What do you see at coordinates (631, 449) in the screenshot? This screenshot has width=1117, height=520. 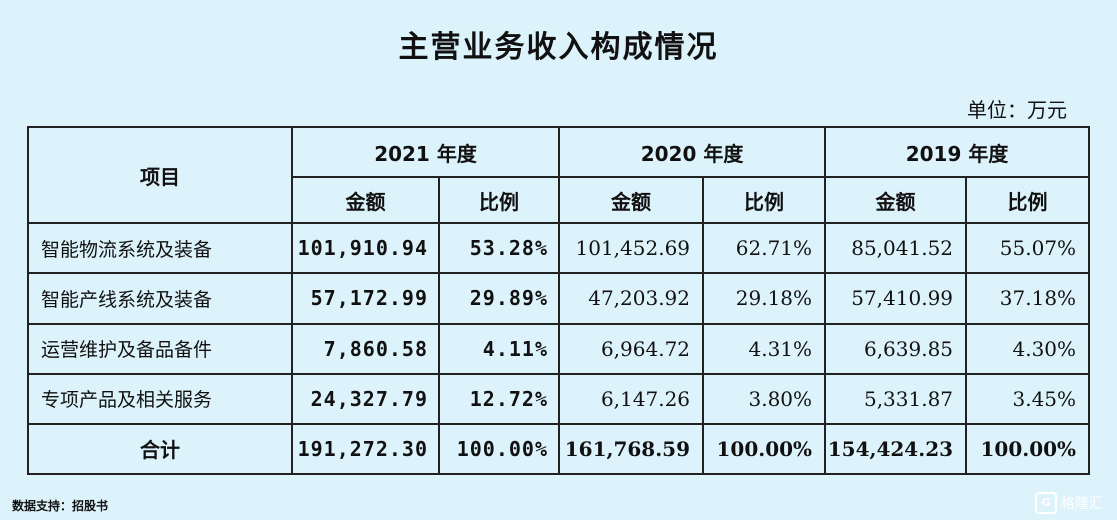 I see `cell-2020-amount: 161,768.59` at bounding box center [631, 449].